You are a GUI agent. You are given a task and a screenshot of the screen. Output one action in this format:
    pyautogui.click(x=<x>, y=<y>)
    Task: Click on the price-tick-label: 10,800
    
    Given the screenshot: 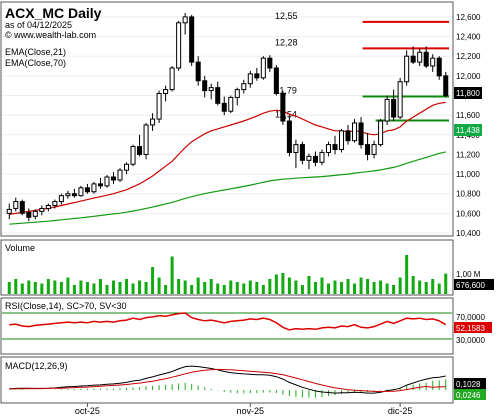 What is the action you would take?
    pyautogui.click(x=468, y=194)
    